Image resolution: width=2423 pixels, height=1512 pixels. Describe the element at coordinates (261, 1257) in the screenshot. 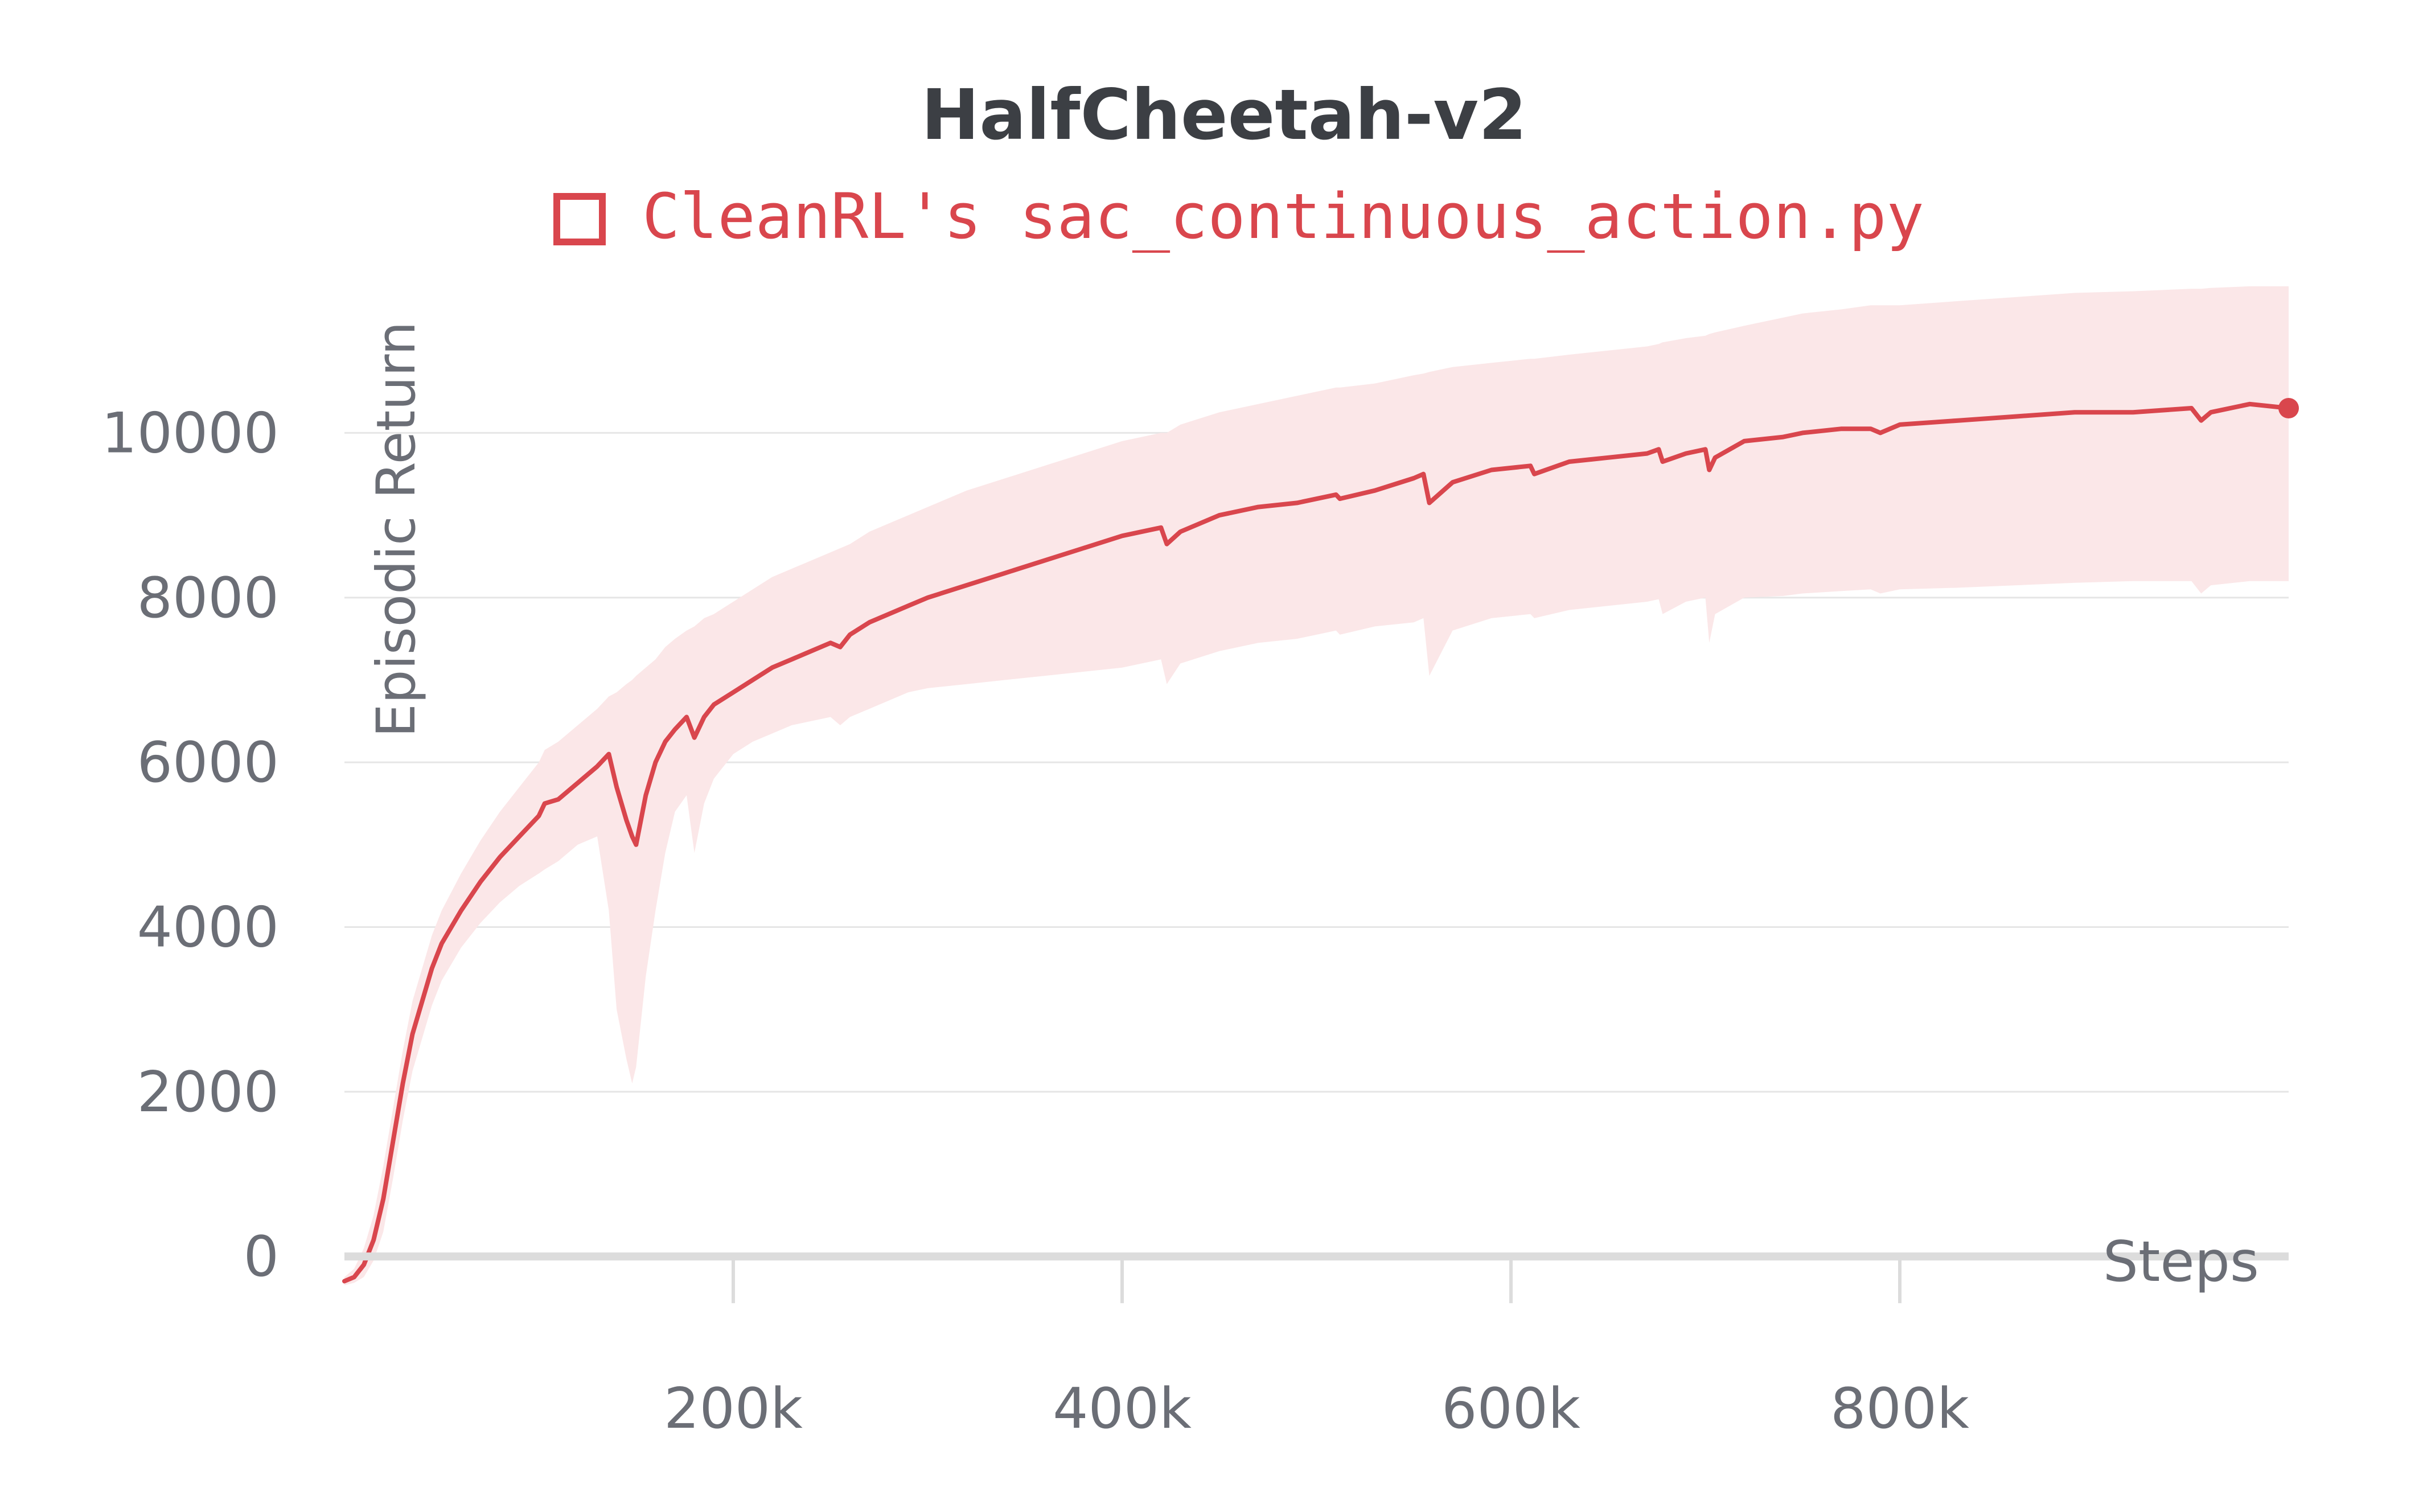

I see `y-tick-label: 0` at that location.